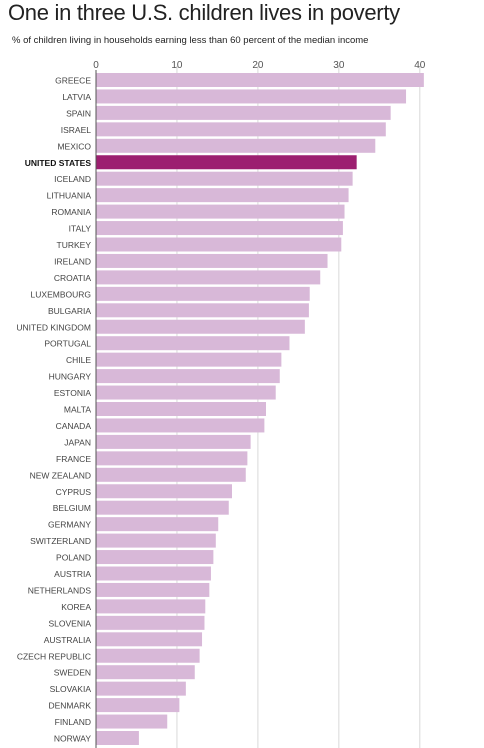 The width and height of the screenshot is (484, 748). I want to click on category-label: UNITED KINGDOM, so click(53, 327).